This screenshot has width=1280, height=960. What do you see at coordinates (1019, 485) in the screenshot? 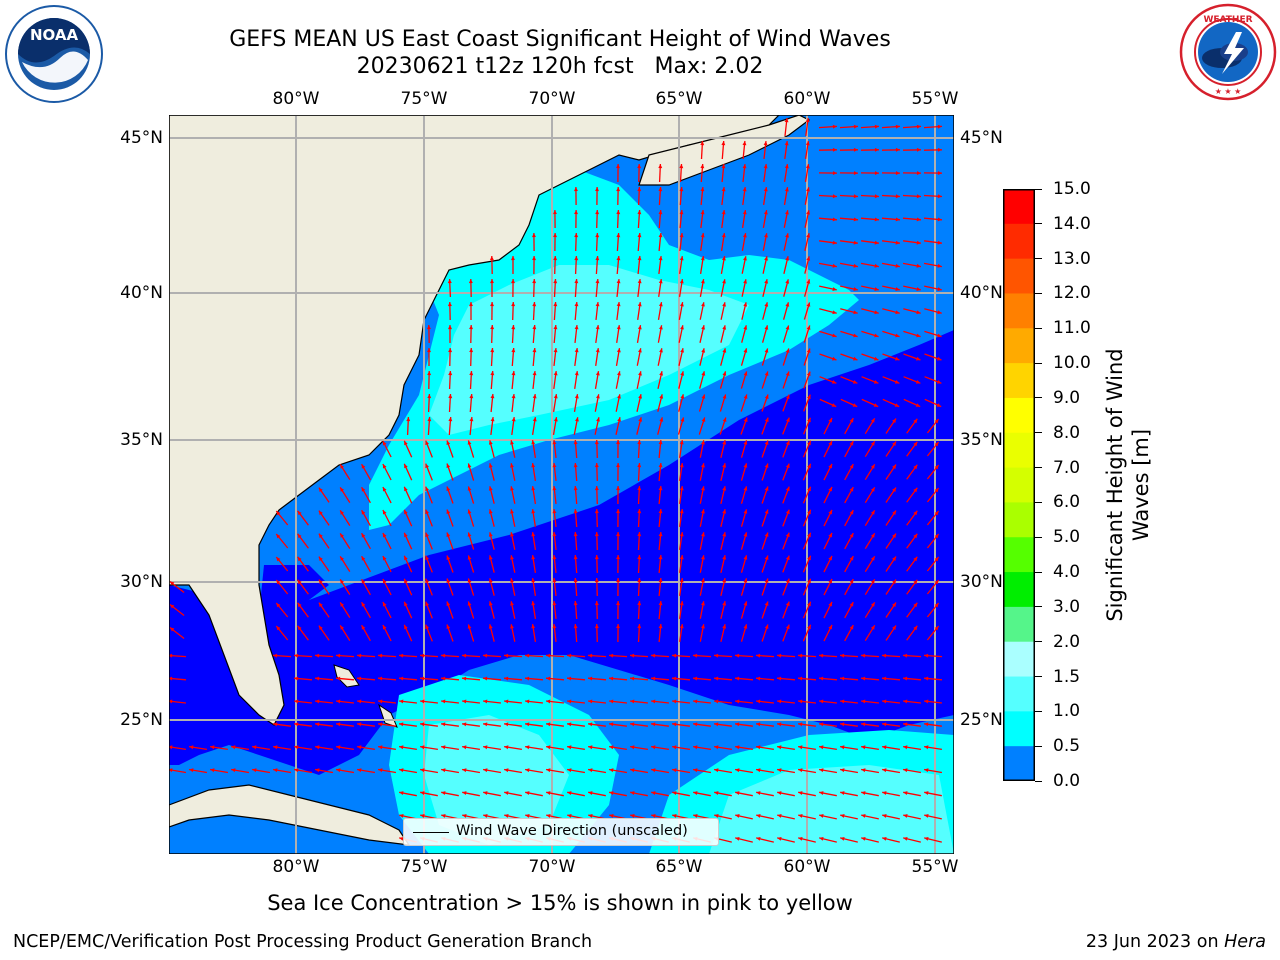
I see `colorbar-frame` at bounding box center [1019, 485].